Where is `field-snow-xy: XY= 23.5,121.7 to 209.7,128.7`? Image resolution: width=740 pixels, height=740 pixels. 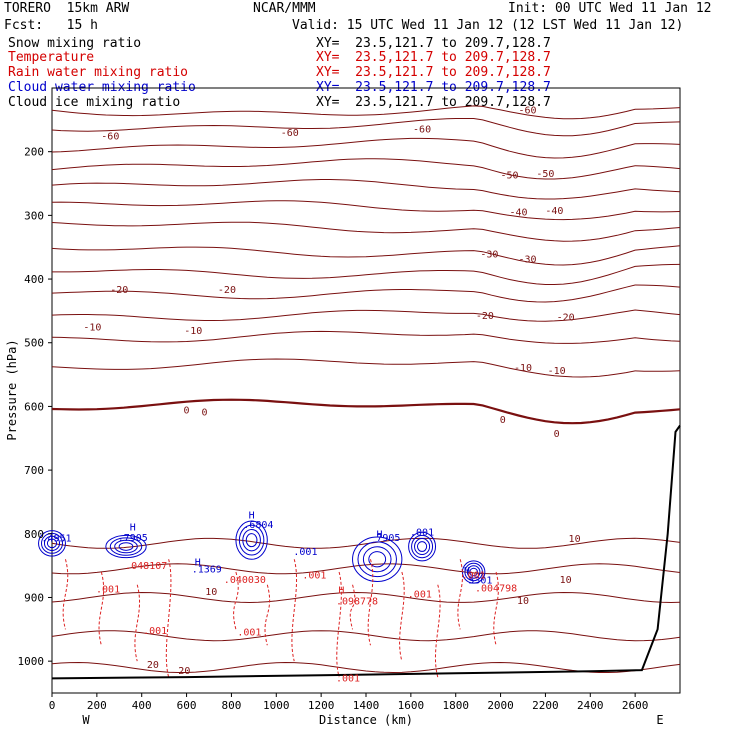
field-snow-xy: XY= 23.5,121.7 to 209.7,128.7 is located at coordinates (433, 43).